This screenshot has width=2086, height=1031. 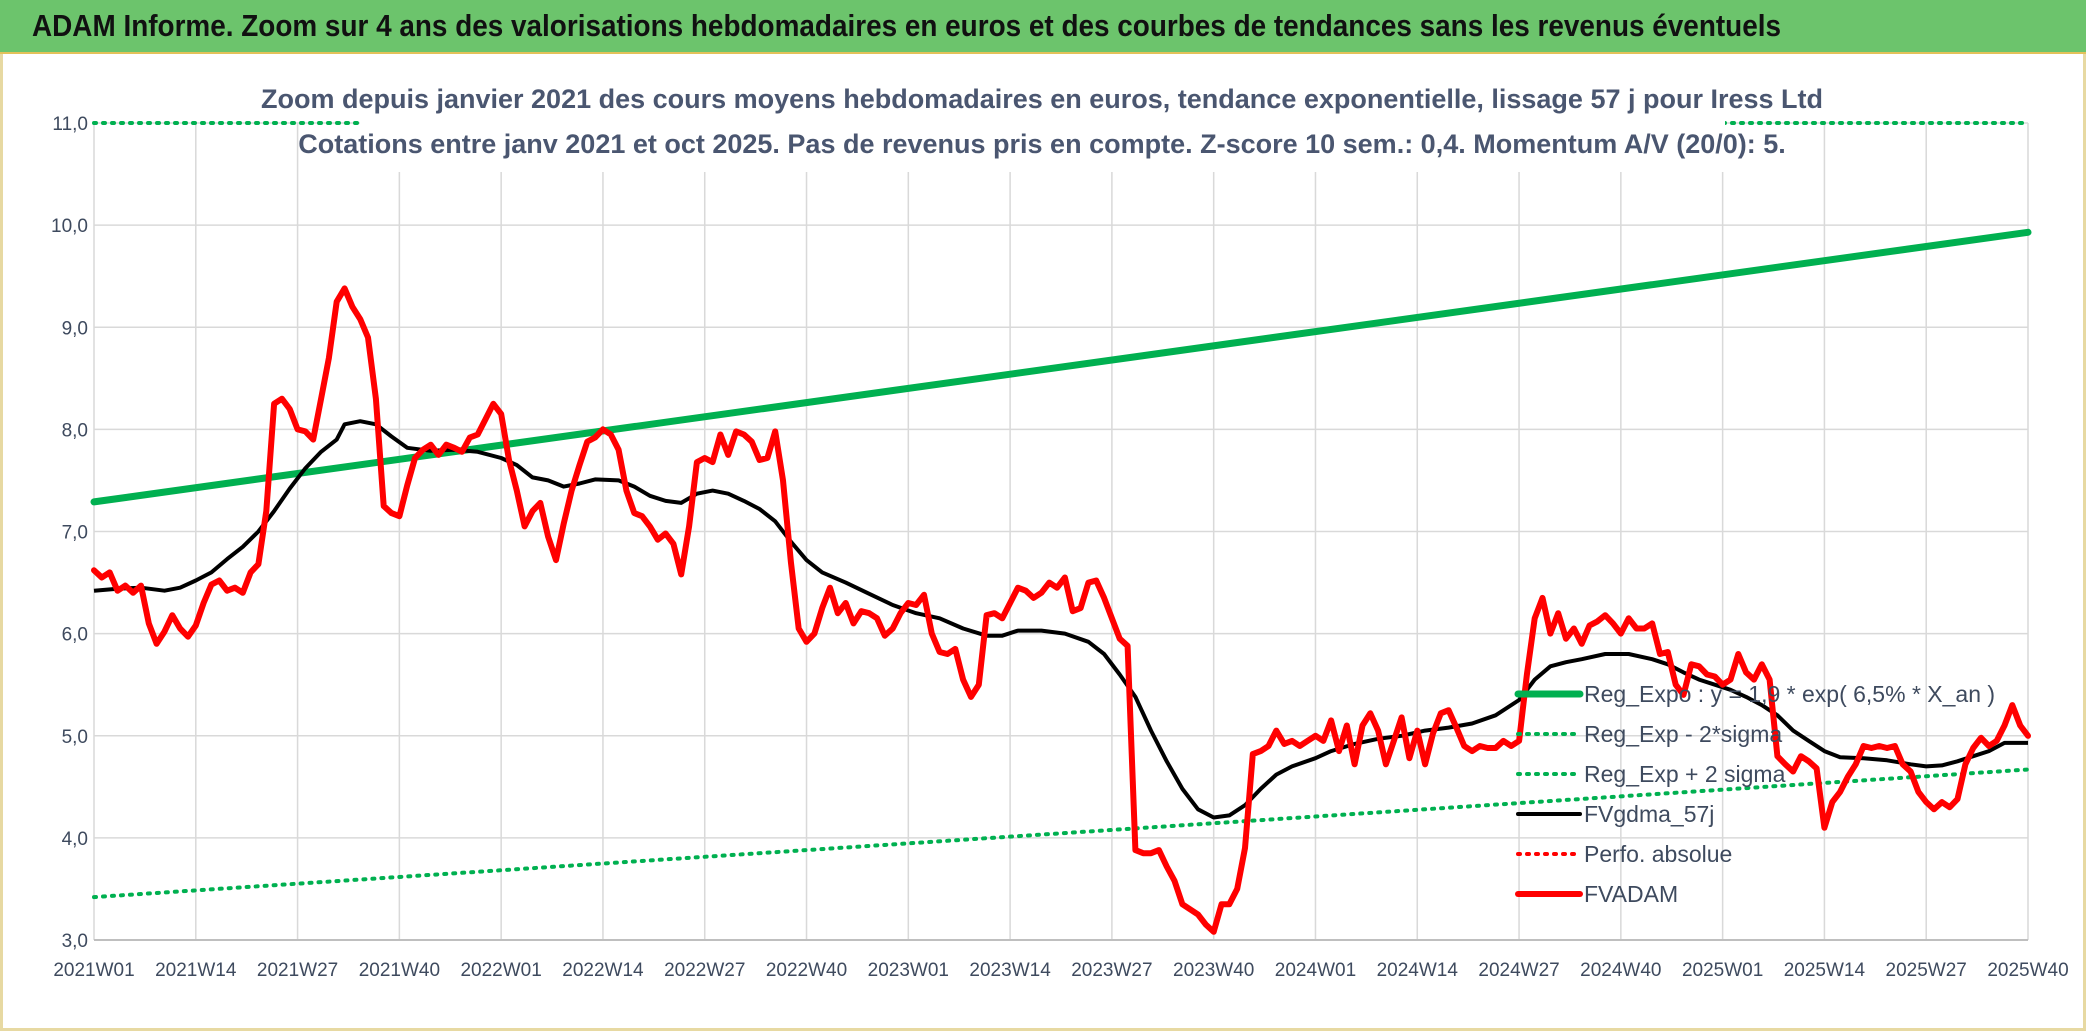 I want to click on y-tick-label: 3,0, so click(x=75, y=941).